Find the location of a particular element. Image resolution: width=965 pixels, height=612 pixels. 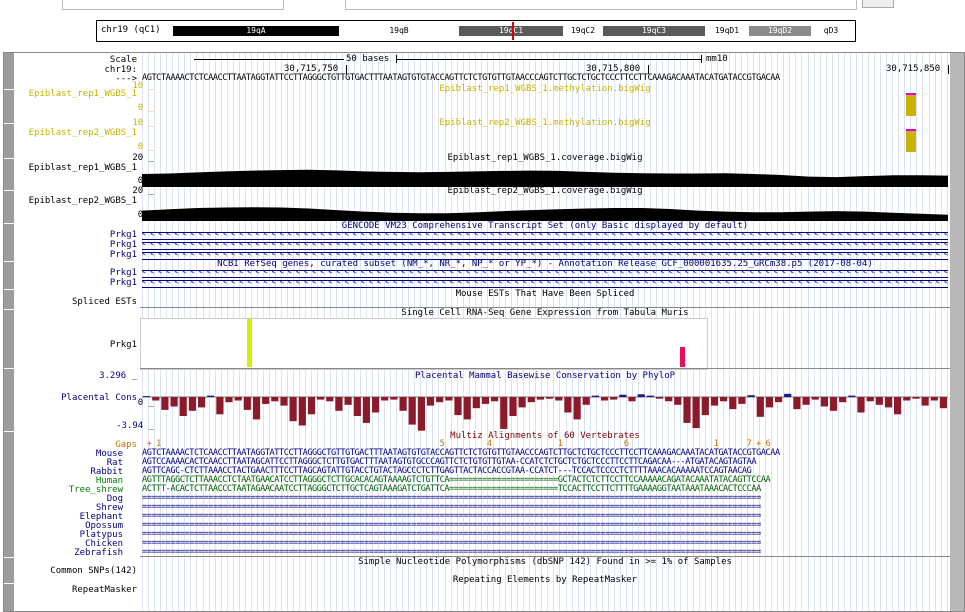

species-label: Opossum is located at coordinates (104, 526).